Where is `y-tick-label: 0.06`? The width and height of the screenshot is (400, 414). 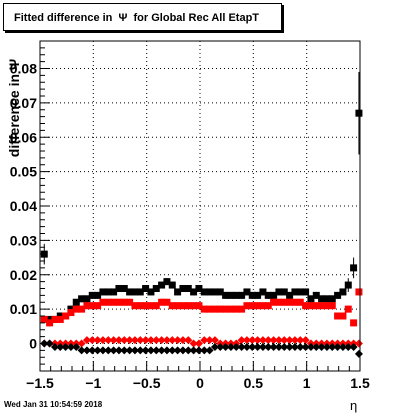
y-tick-label: 0.06 is located at coordinates (23, 137).